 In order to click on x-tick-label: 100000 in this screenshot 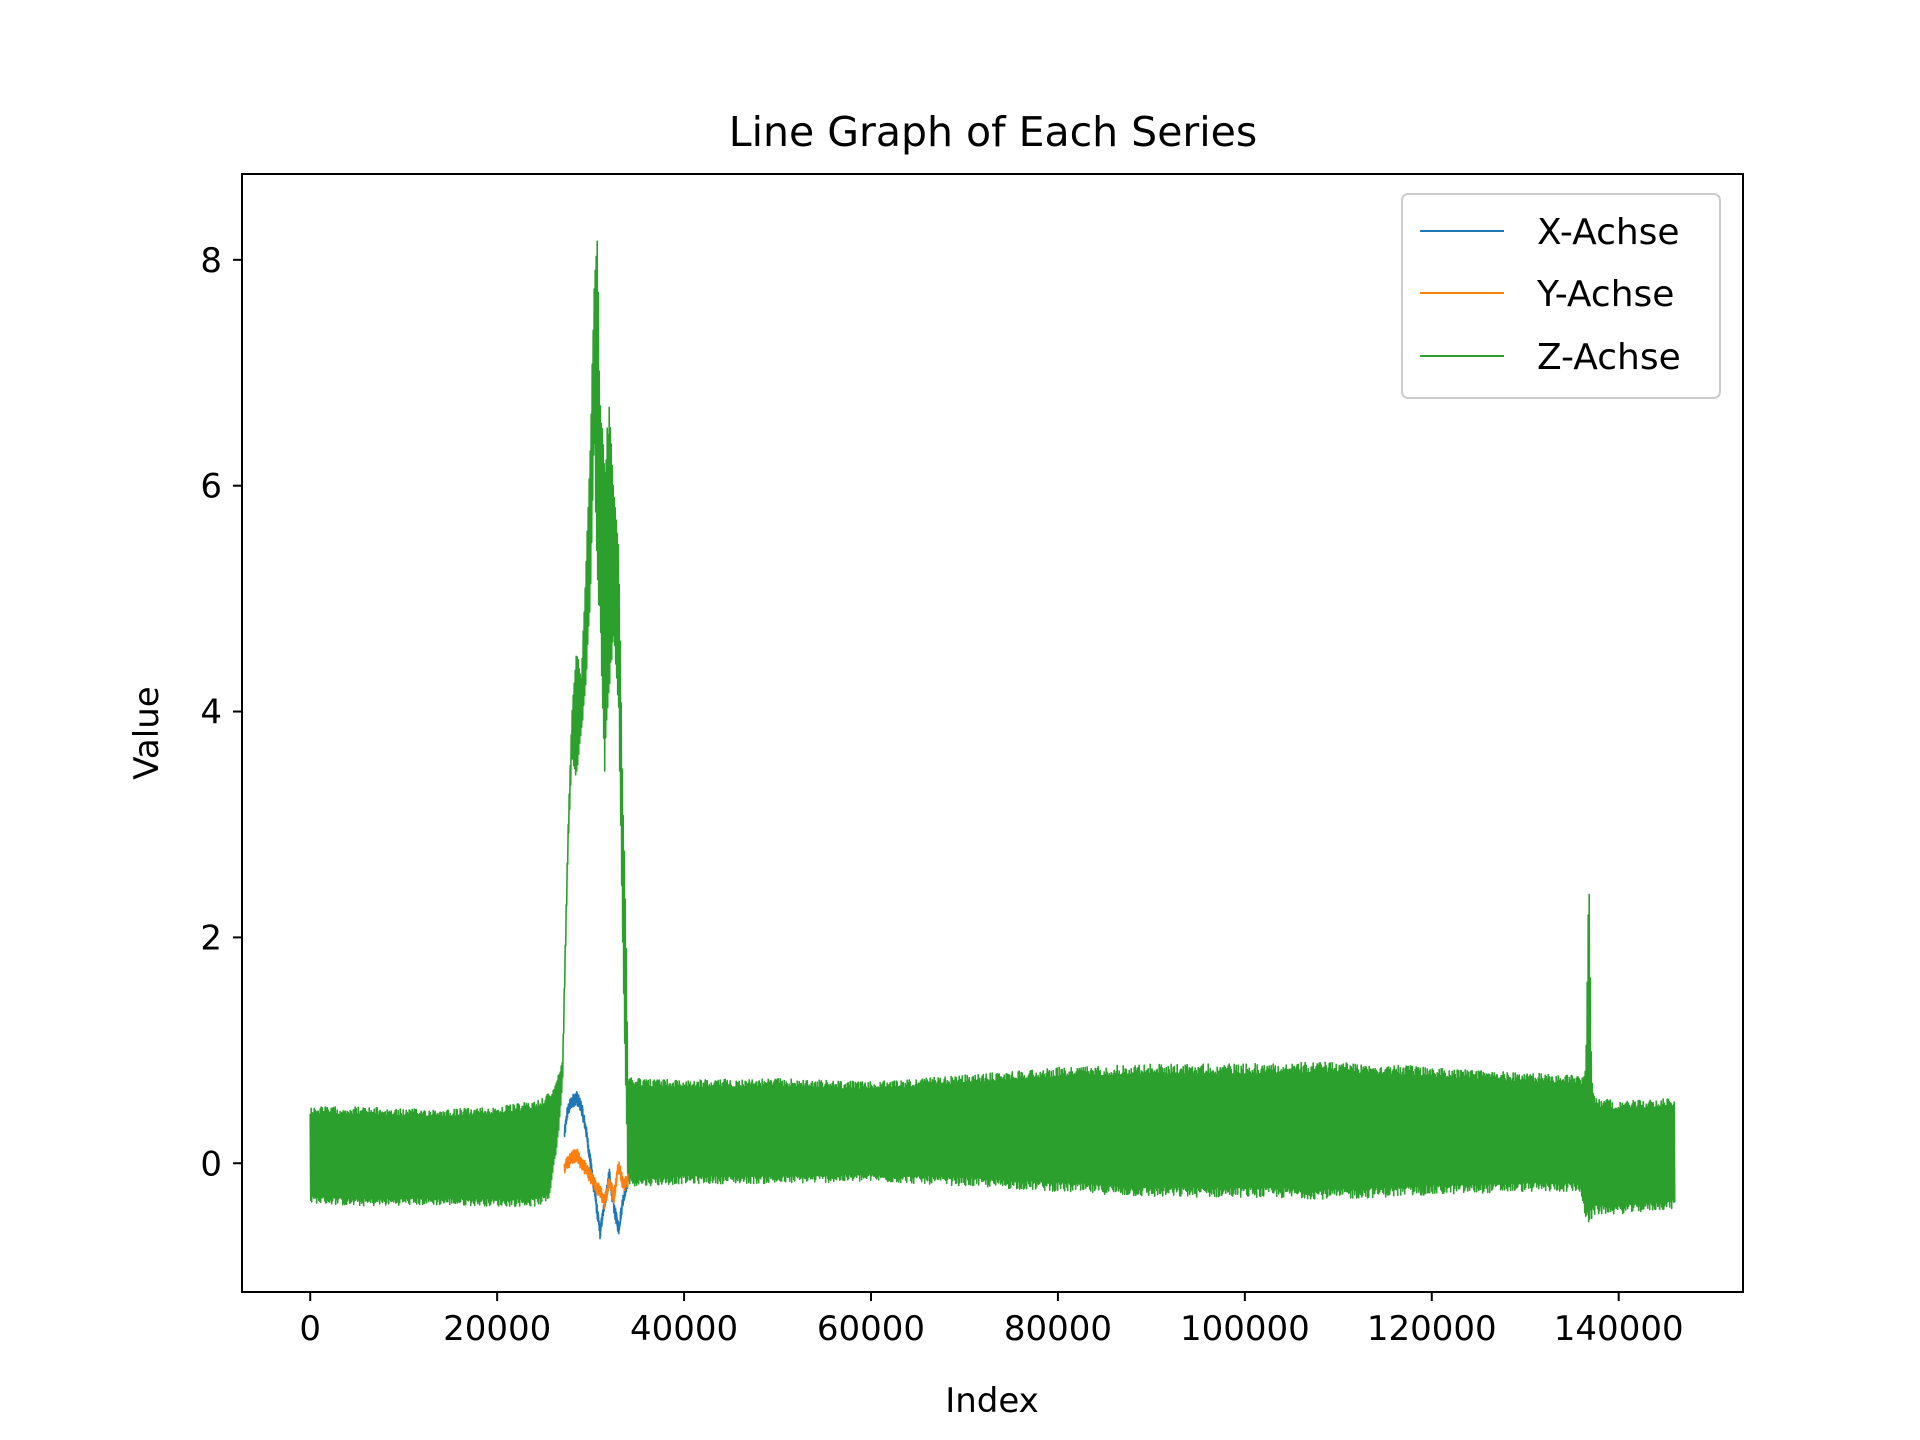, I will do `click(1245, 1329)`.